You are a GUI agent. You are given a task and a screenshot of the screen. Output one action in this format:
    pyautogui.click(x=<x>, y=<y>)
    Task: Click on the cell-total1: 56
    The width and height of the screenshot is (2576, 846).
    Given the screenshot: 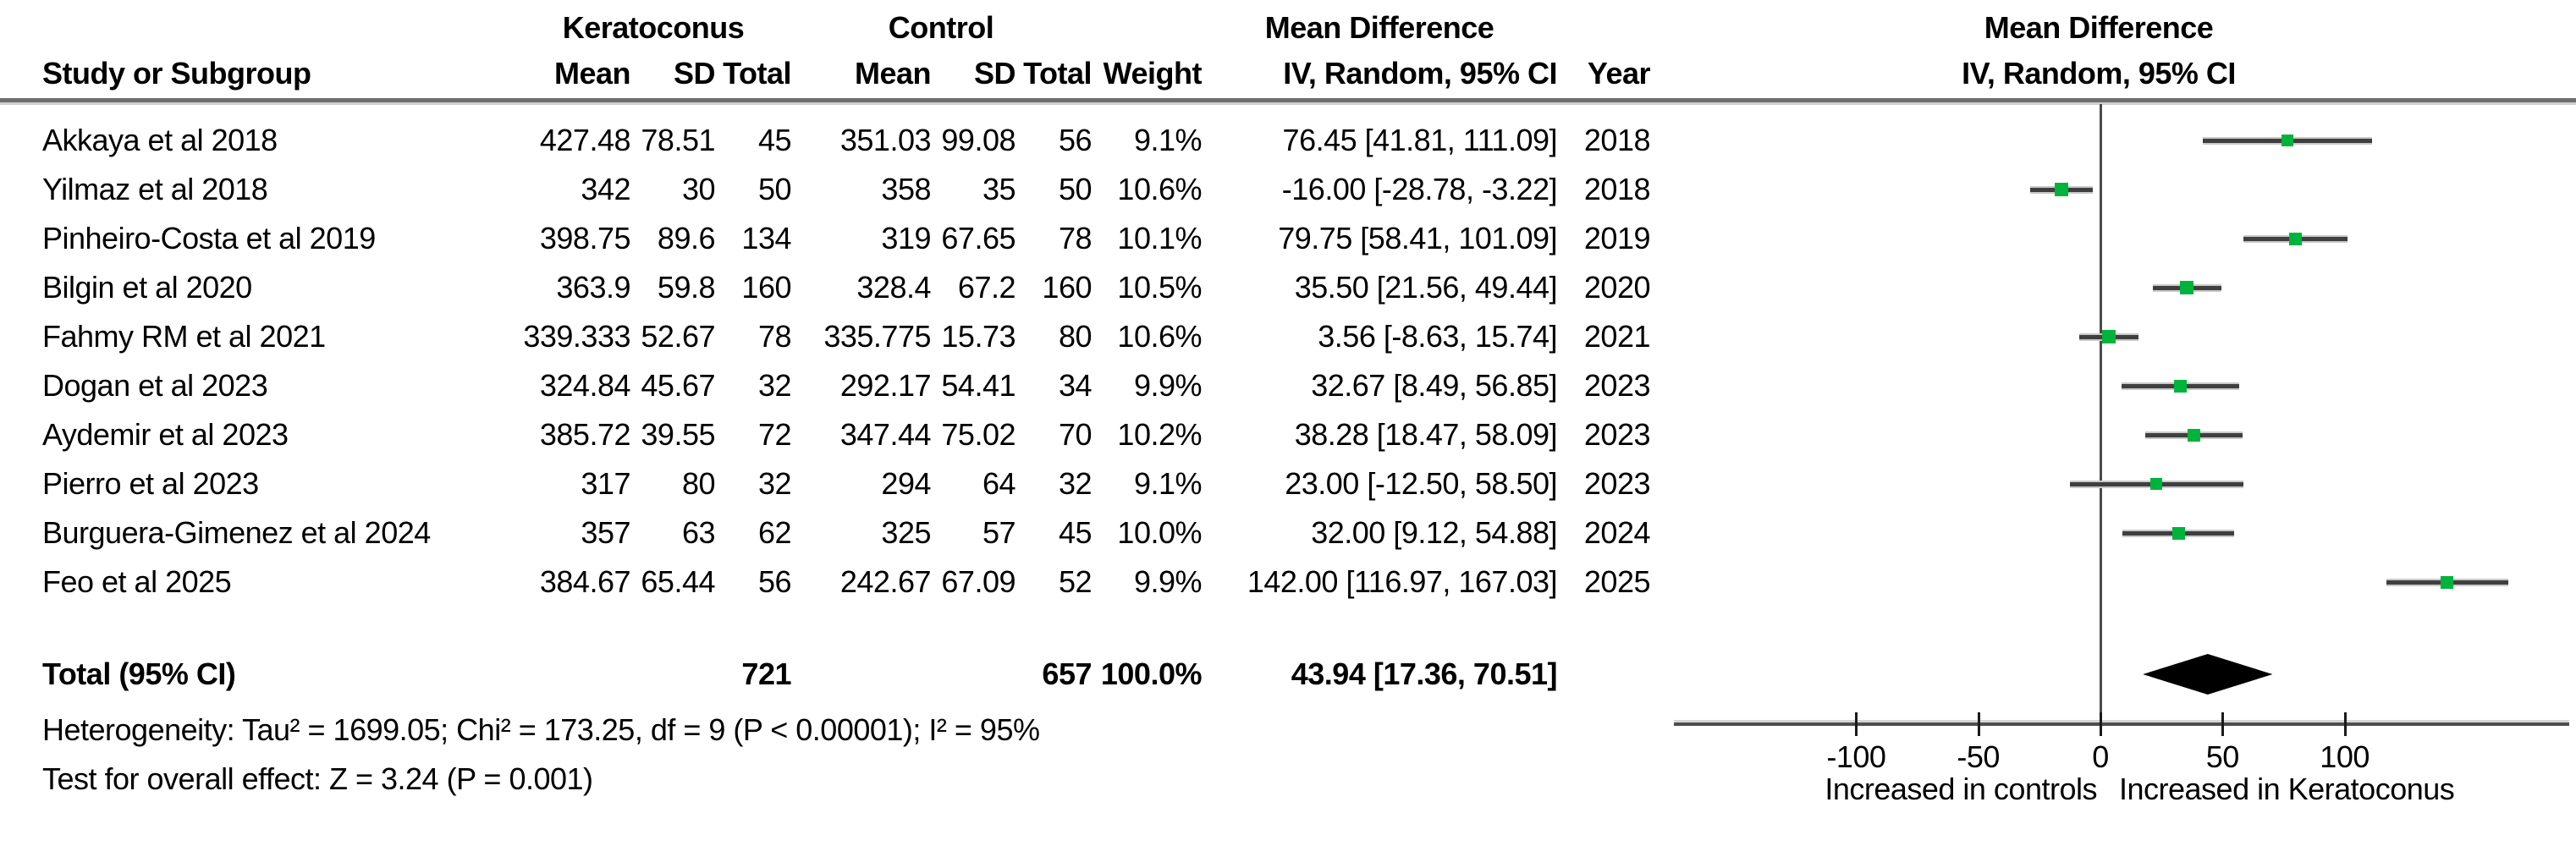 What is the action you would take?
    pyautogui.click(x=774, y=581)
    